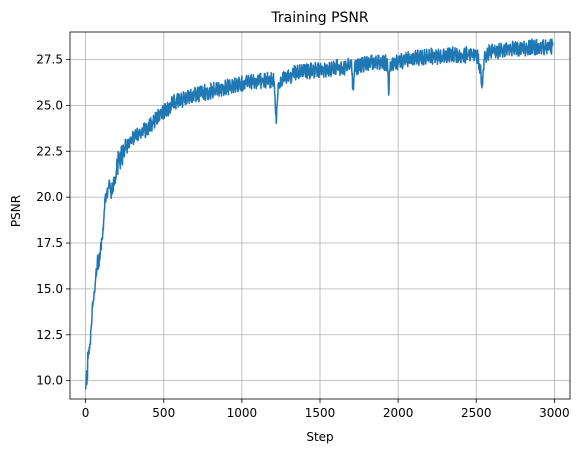 The image size is (576, 453). Describe the element at coordinates (319, 18) in the screenshot. I see `chart-title: Training PSNR` at that location.